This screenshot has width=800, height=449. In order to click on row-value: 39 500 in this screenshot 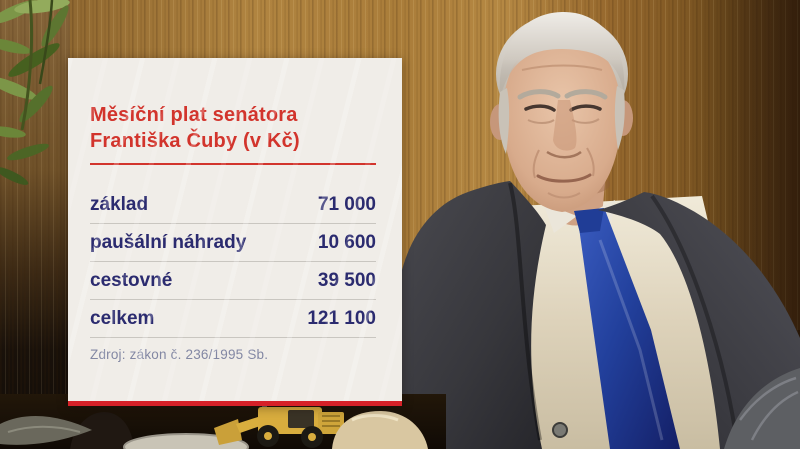, I will do `click(346, 280)`.